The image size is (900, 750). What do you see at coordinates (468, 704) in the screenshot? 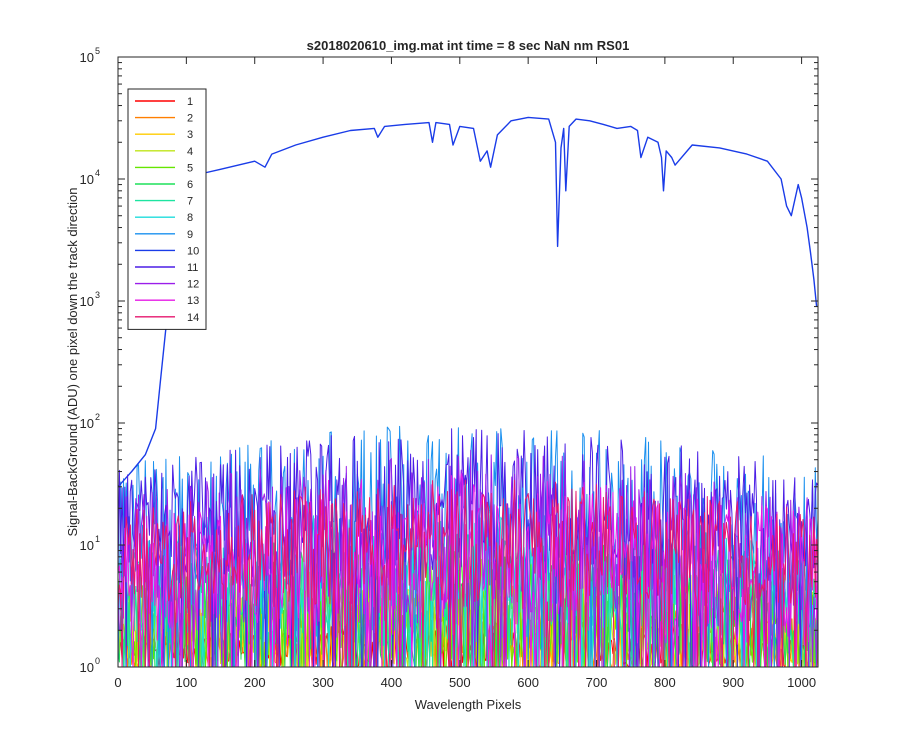
I see `x-axis-label: Wavelength Pixels` at bounding box center [468, 704].